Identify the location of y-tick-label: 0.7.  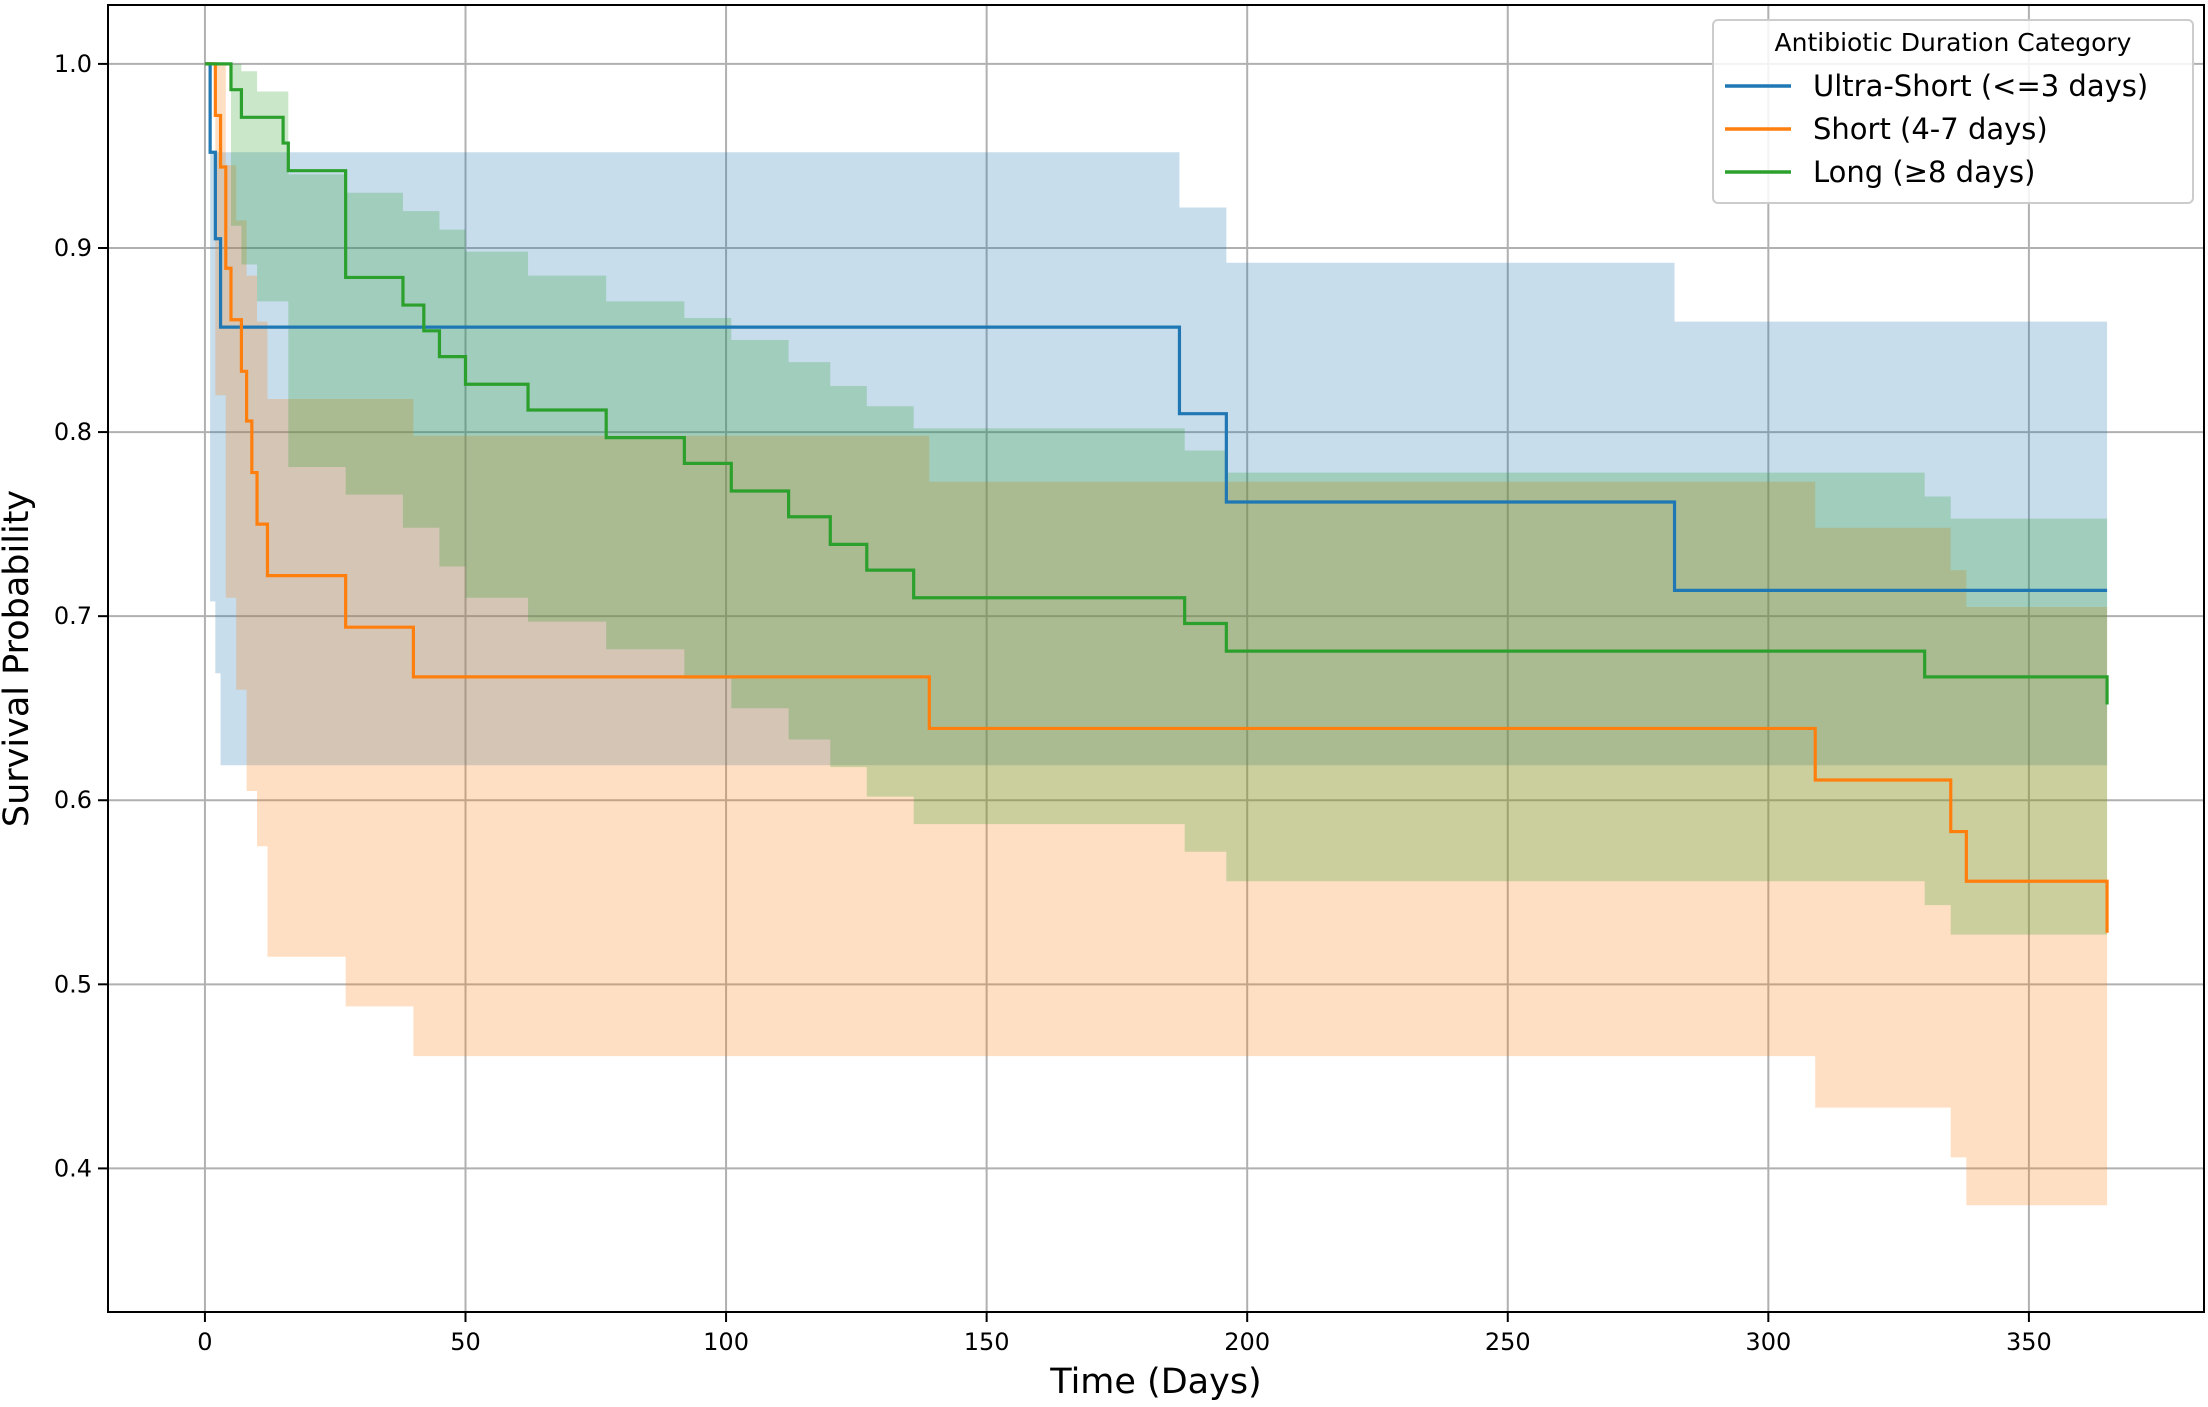
(73, 616).